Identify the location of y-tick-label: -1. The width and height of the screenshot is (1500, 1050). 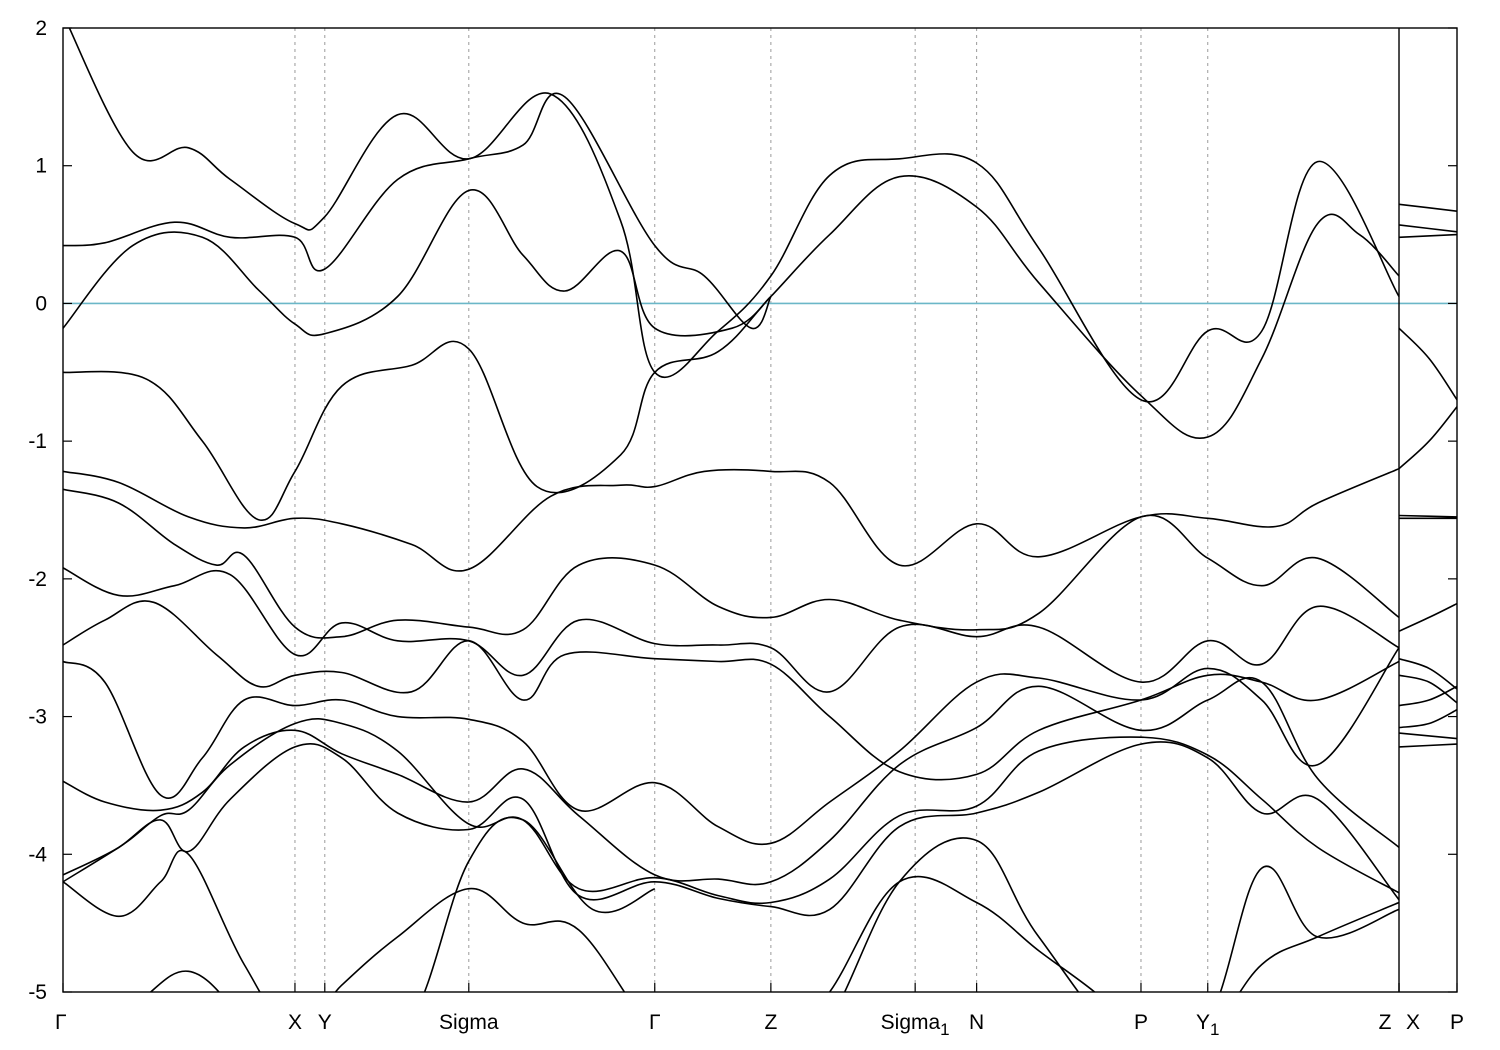
(37, 441).